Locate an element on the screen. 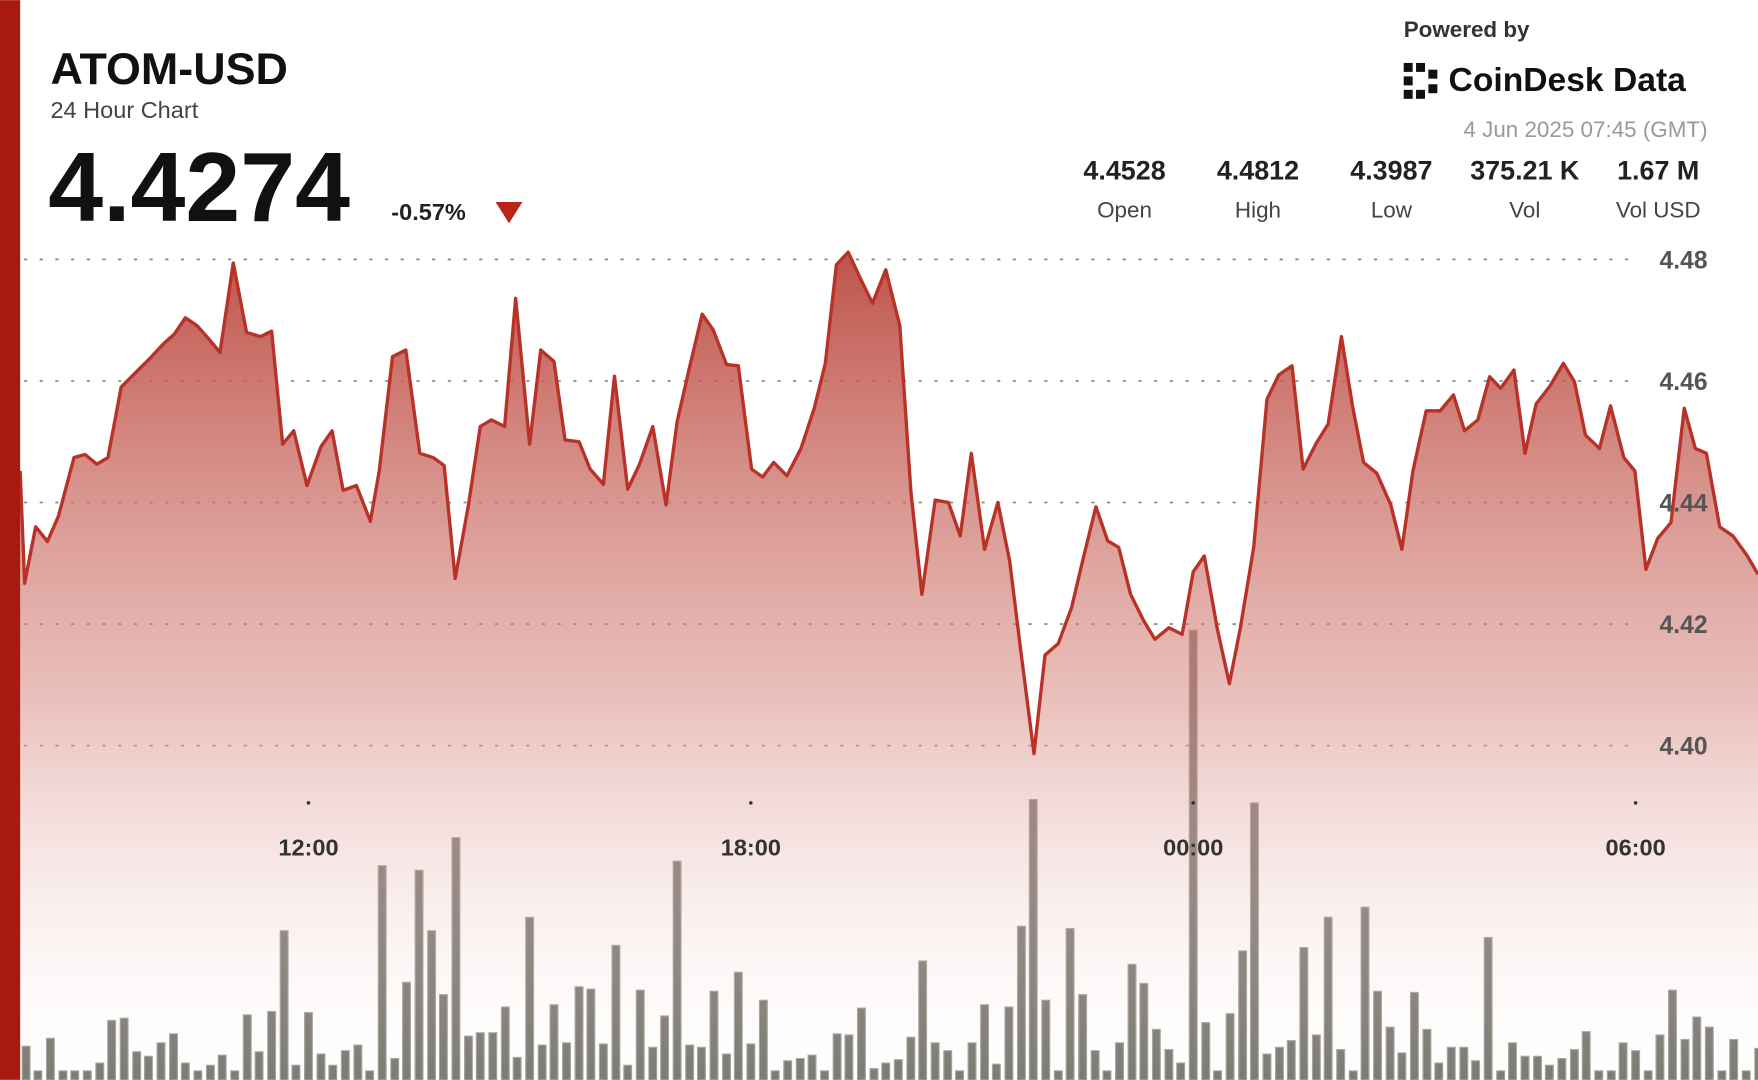 This screenshot has height=1080, width=1758. x-tick-label: 18:00 is located at coordinates (751, 848).